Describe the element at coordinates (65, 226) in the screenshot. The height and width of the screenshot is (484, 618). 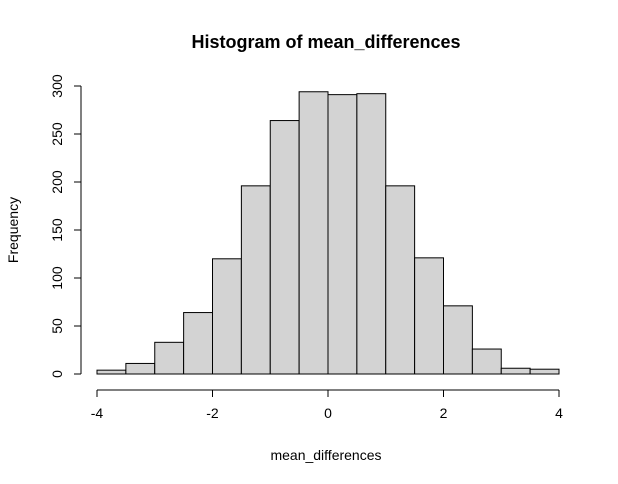
I see `y-axis: 0 50 100 150 200 250 300` at that location.